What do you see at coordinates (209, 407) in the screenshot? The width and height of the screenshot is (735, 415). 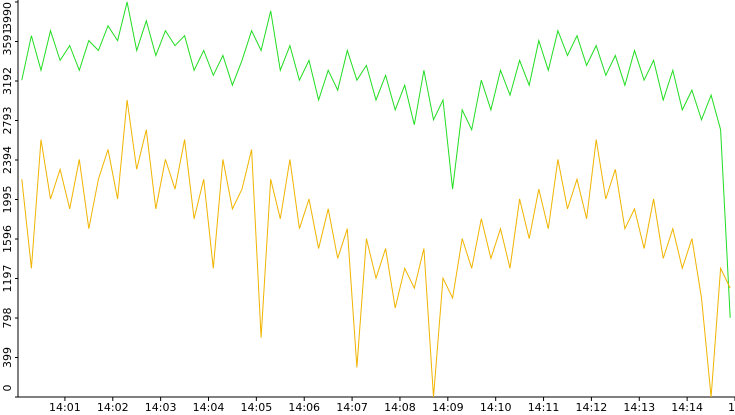 I see `x-tick-label: 14:04` at bounding box center [209, 407].